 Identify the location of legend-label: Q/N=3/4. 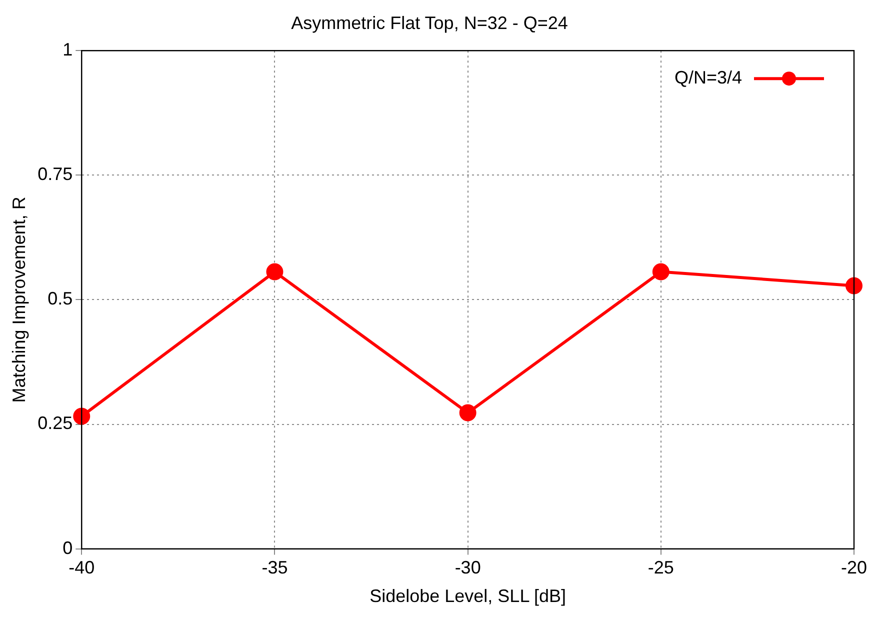
(708, 78).